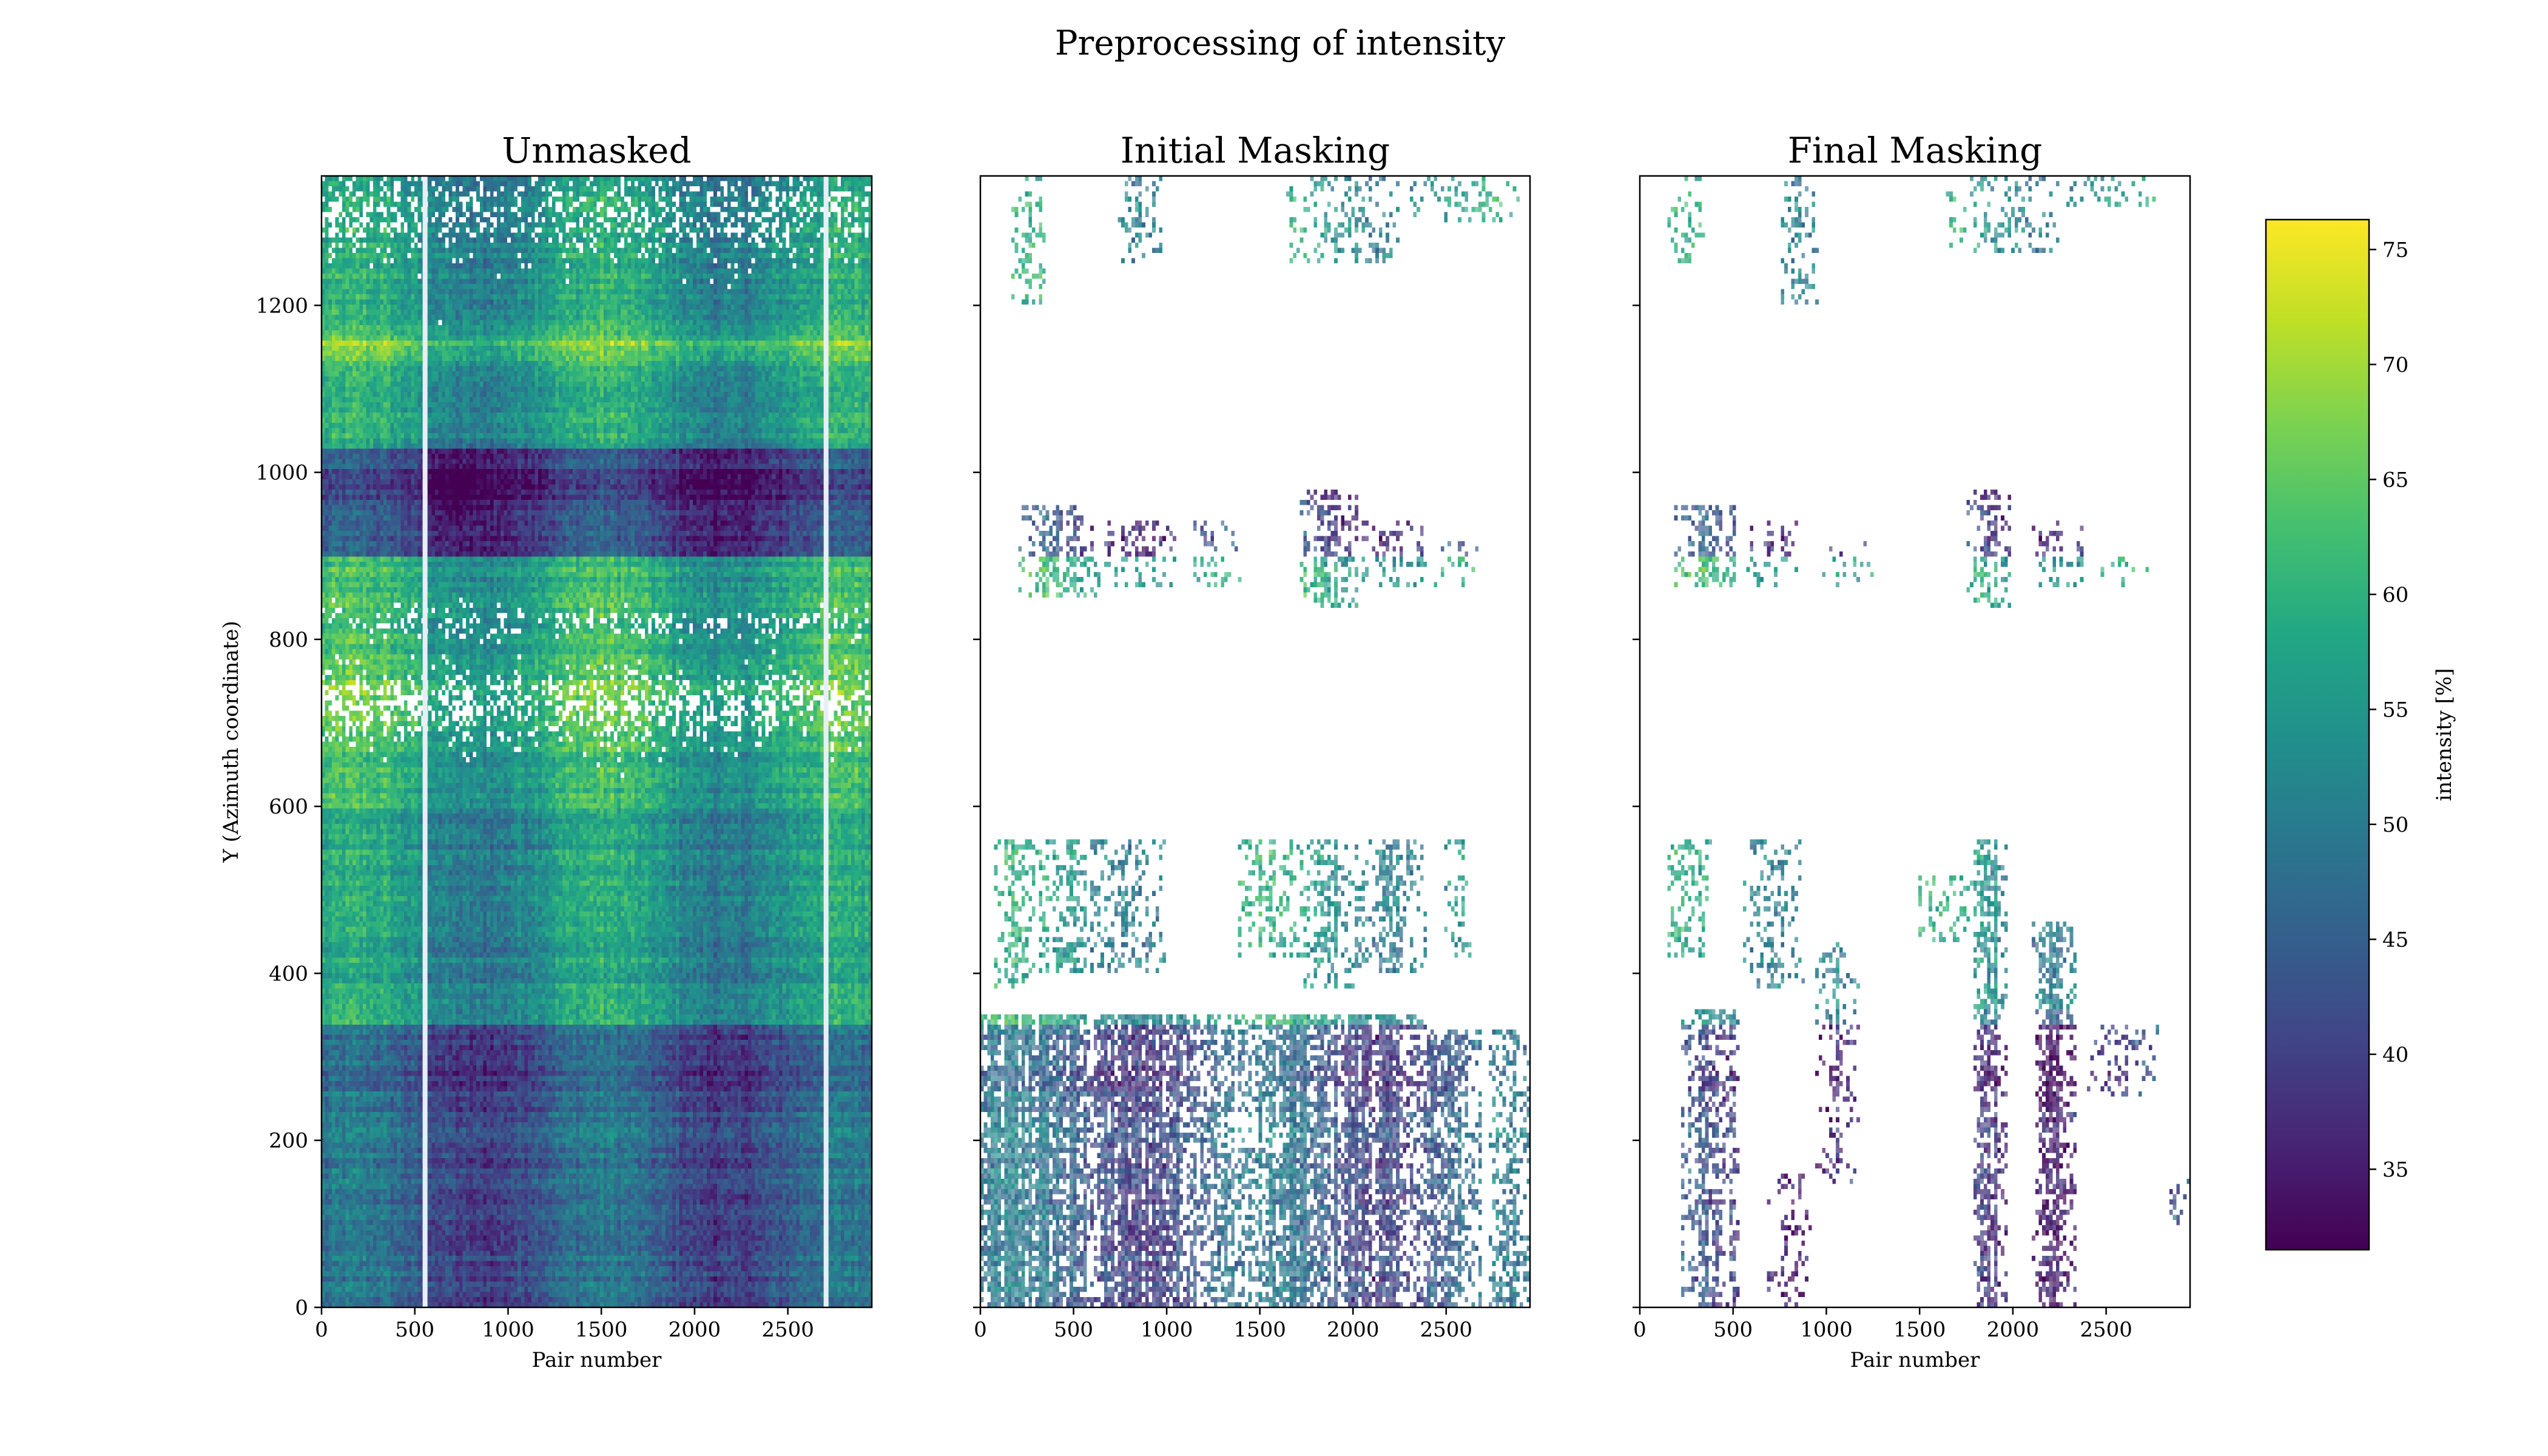 The width and height of the screenshot is (2548, 1456). Describe the element at coordinates (281, 473) in the screenshot. I see `y-tick-label: 1000` at that location.